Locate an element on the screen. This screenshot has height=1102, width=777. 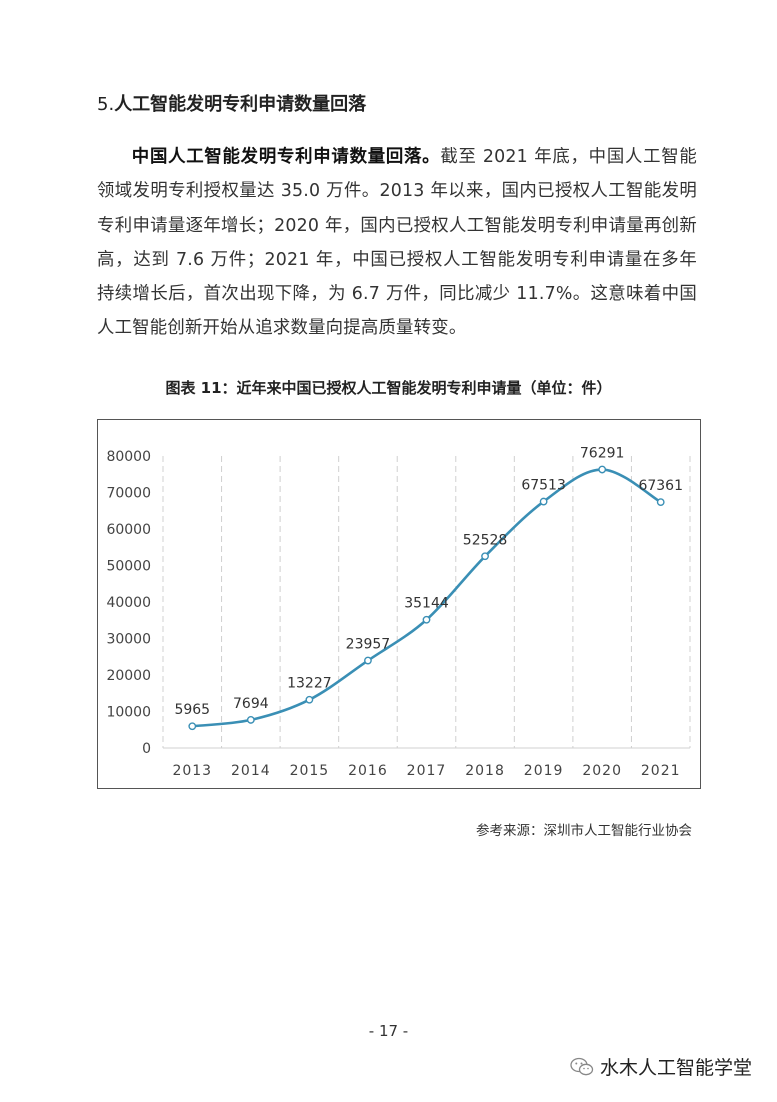
data-label: 23957 is located at coordinates (368, 645).